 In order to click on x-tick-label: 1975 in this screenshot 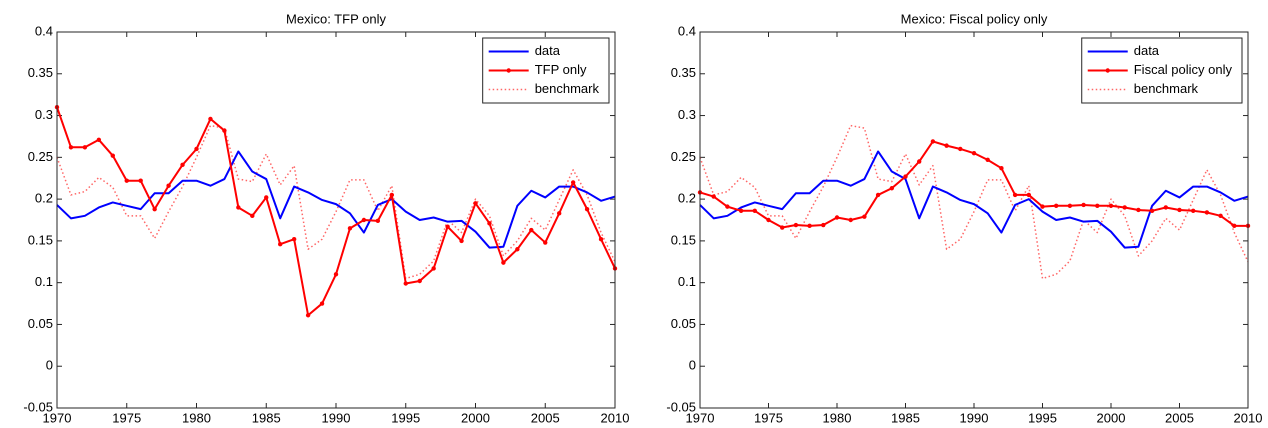, I will do `click(126, 417)`.